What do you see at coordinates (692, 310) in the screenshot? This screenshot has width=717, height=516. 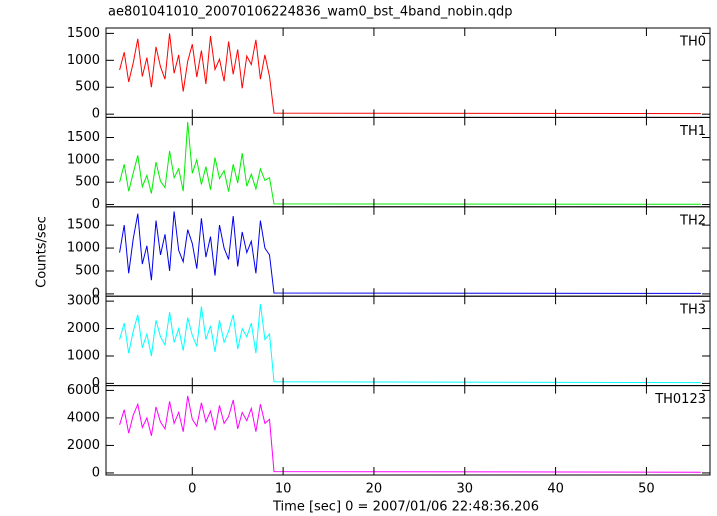 I see `panel-label: TH3` at bounding box center [692, 310].